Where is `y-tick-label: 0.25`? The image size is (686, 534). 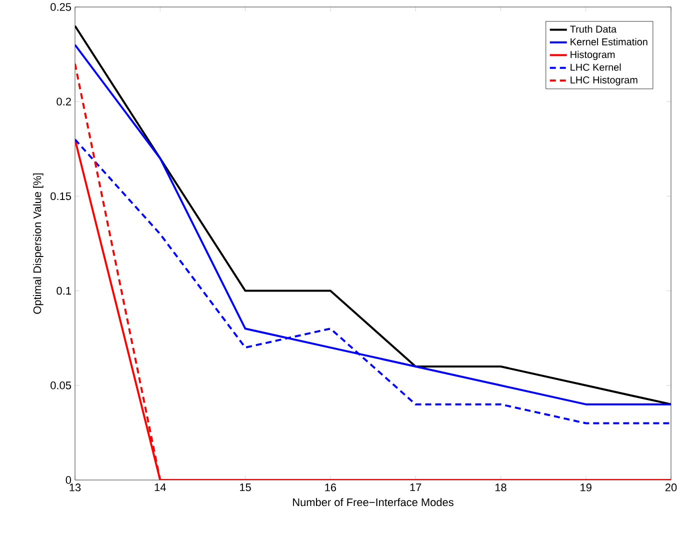
y-tick-label: 0.25 is located at coordinates (61, 7).